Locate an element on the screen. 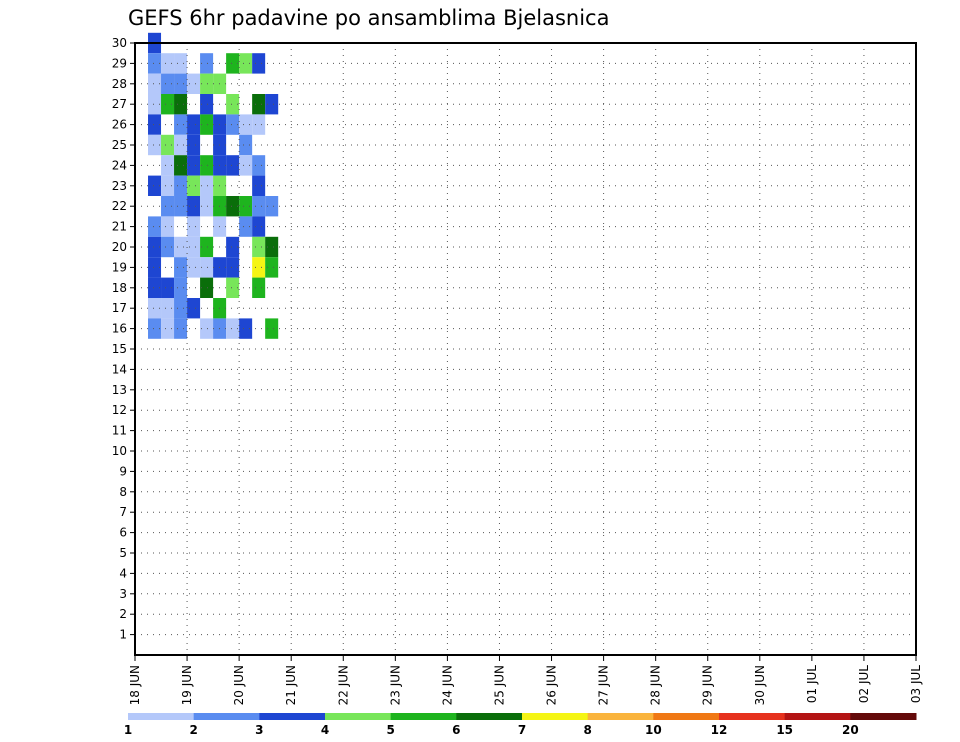  y-tick-label: 14 is located at coordinates (119, 369).